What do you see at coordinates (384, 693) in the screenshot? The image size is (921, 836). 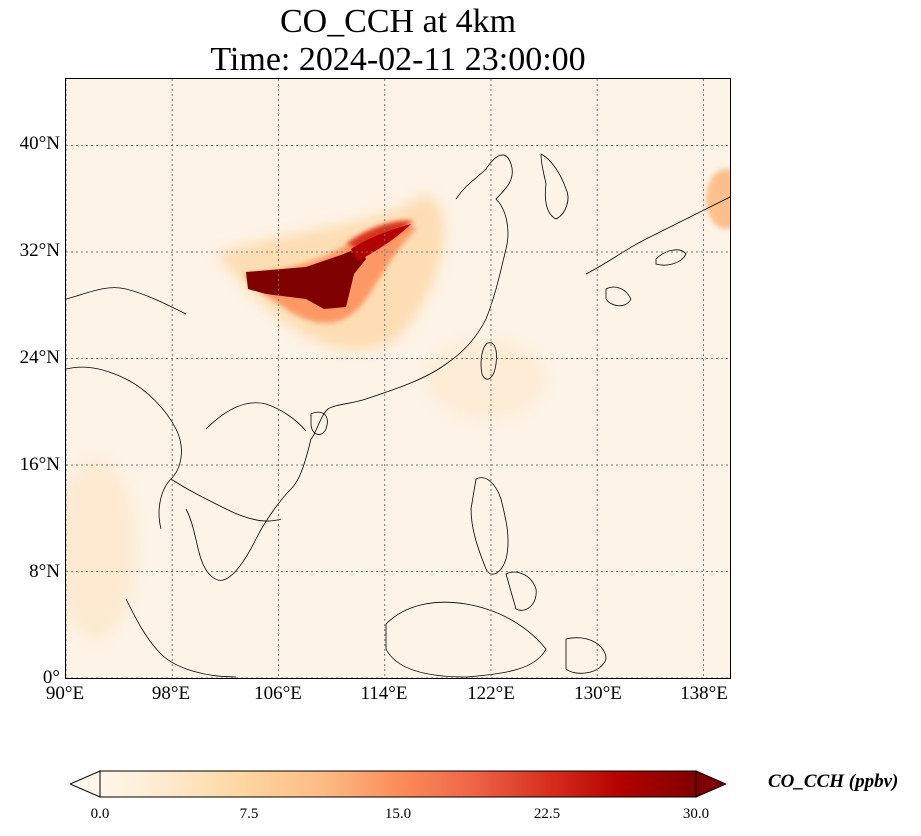 I see `lon-tick-label: 114°E` at bounding box center [384, 693].